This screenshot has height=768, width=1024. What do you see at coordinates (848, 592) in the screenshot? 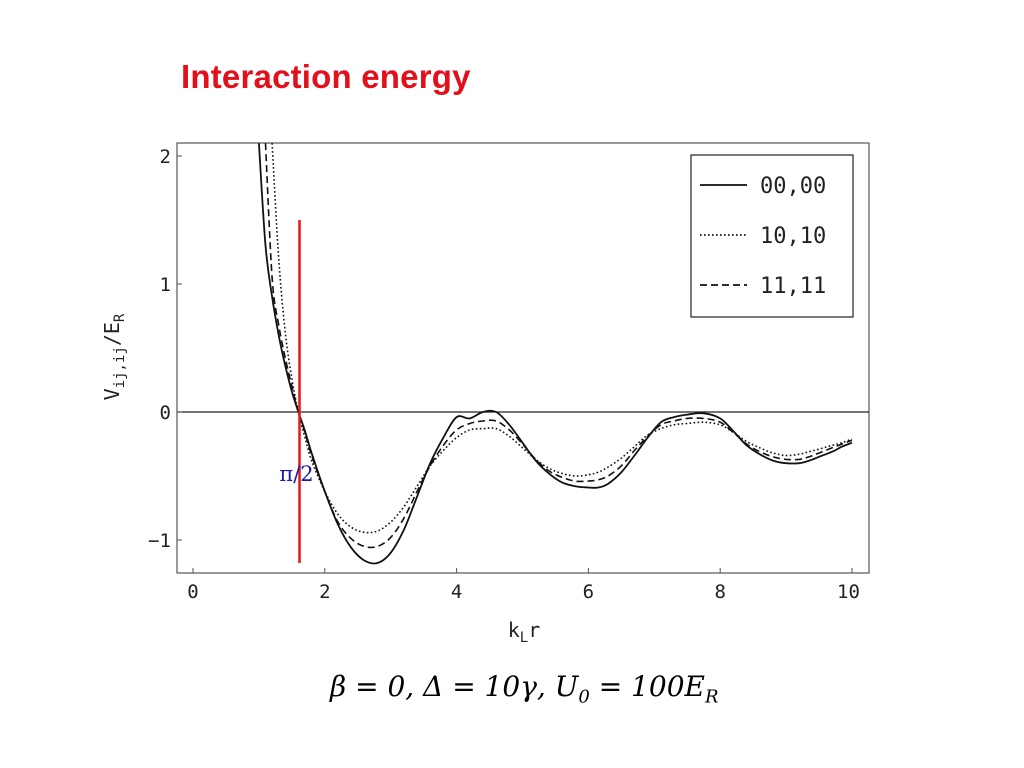
I see `x-tick-label: 10` at bounding box center [848, 592].